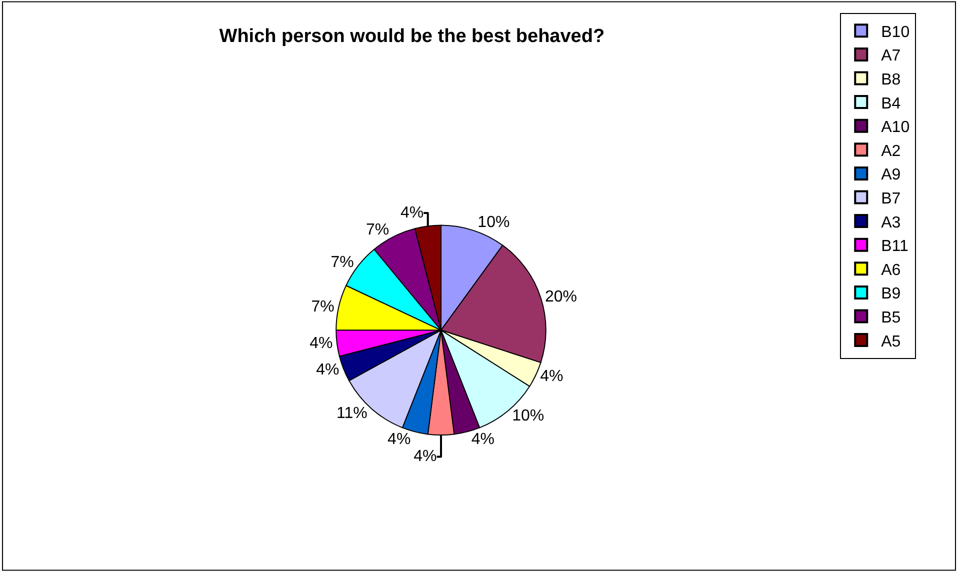  What do you see at coordinates (891, 151) in the screenshot?
I see `legend-label: A2` at bounding box center [891, 151].